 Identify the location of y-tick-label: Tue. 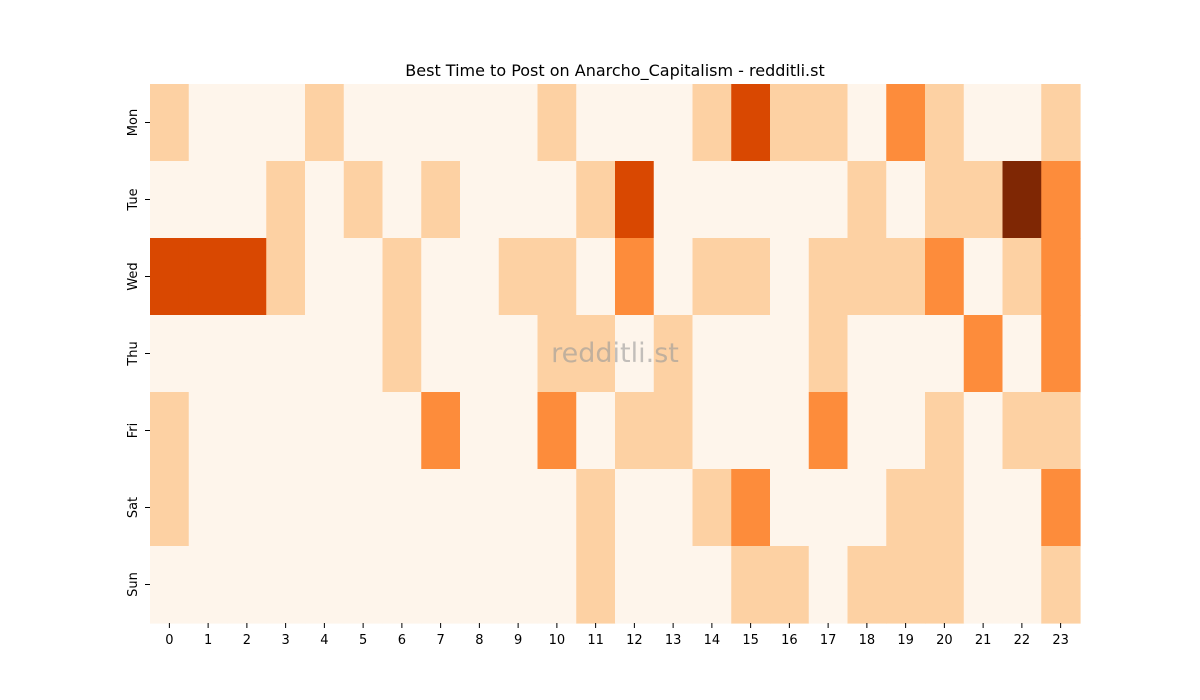
(133, 199).